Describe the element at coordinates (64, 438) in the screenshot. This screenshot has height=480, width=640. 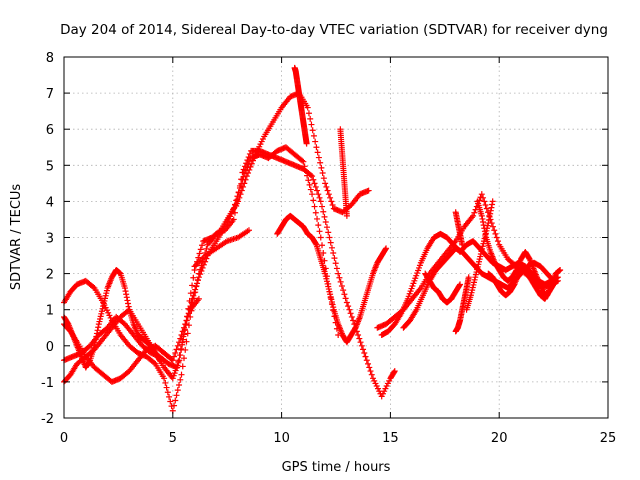
I see `x-tick-label: 0` at that location.